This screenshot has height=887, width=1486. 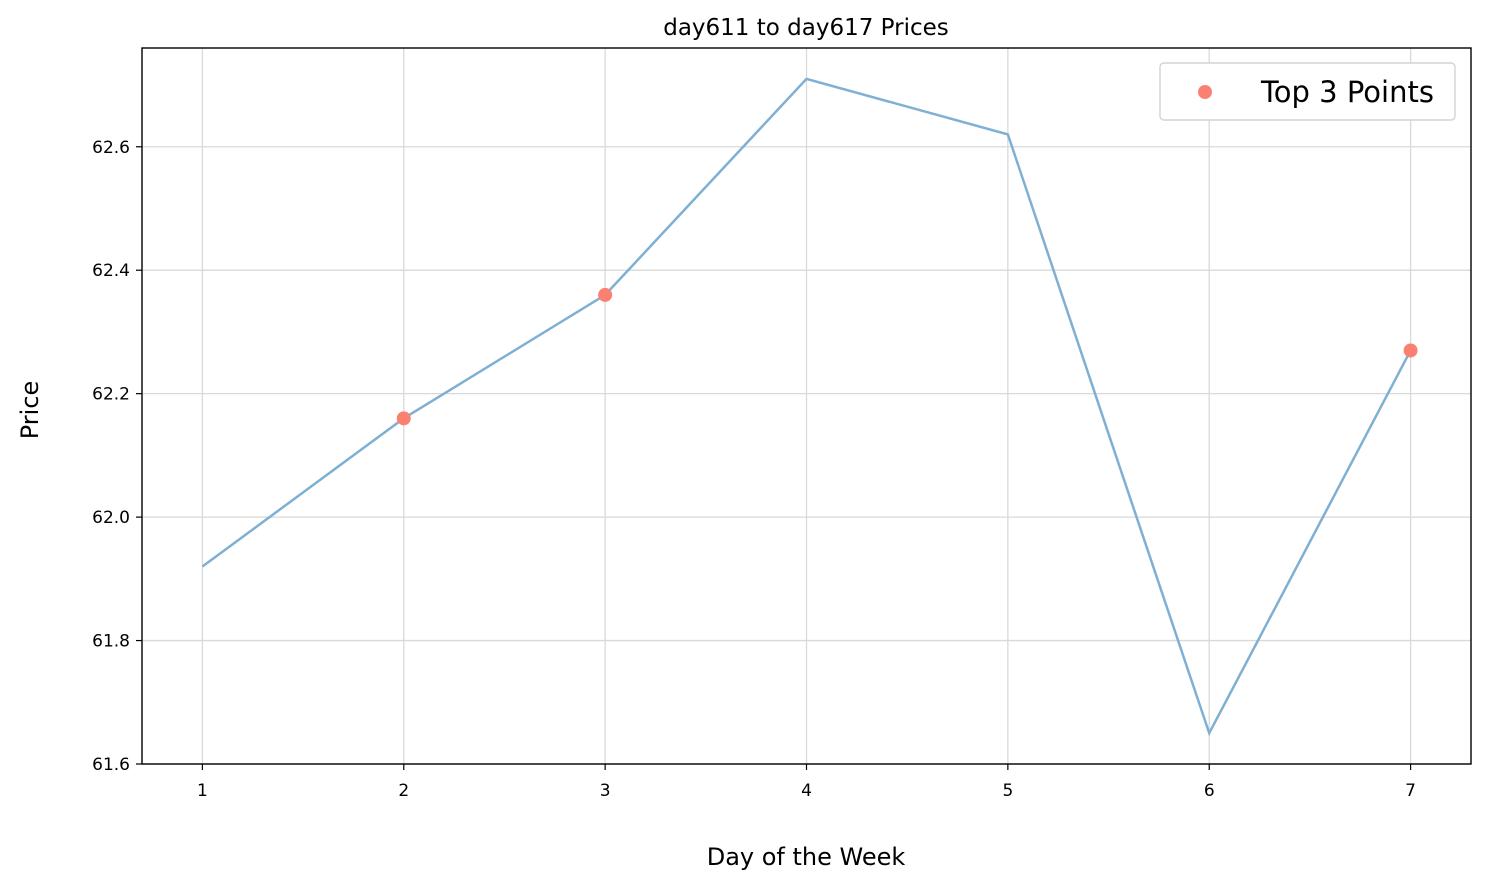 What do you see at coordinates (806, 28) in the screenshot?
I see `chart-title: day611 to day617 Prices` at bounding box center [806, 28].